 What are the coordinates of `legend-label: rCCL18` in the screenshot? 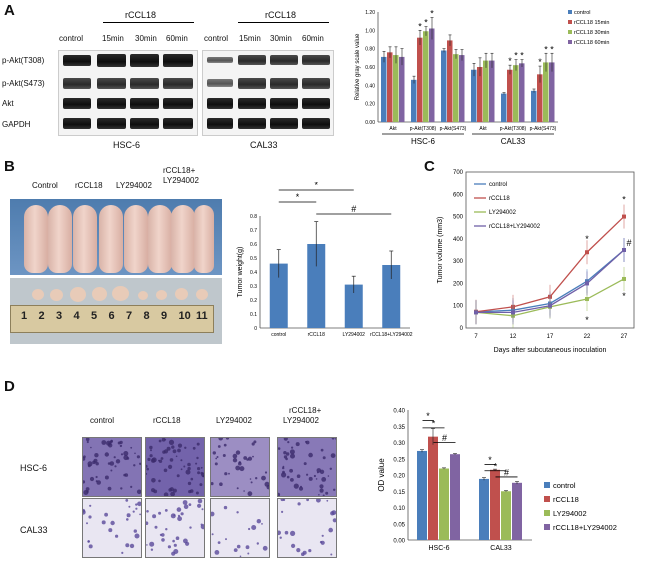 It's located at (566, 499).